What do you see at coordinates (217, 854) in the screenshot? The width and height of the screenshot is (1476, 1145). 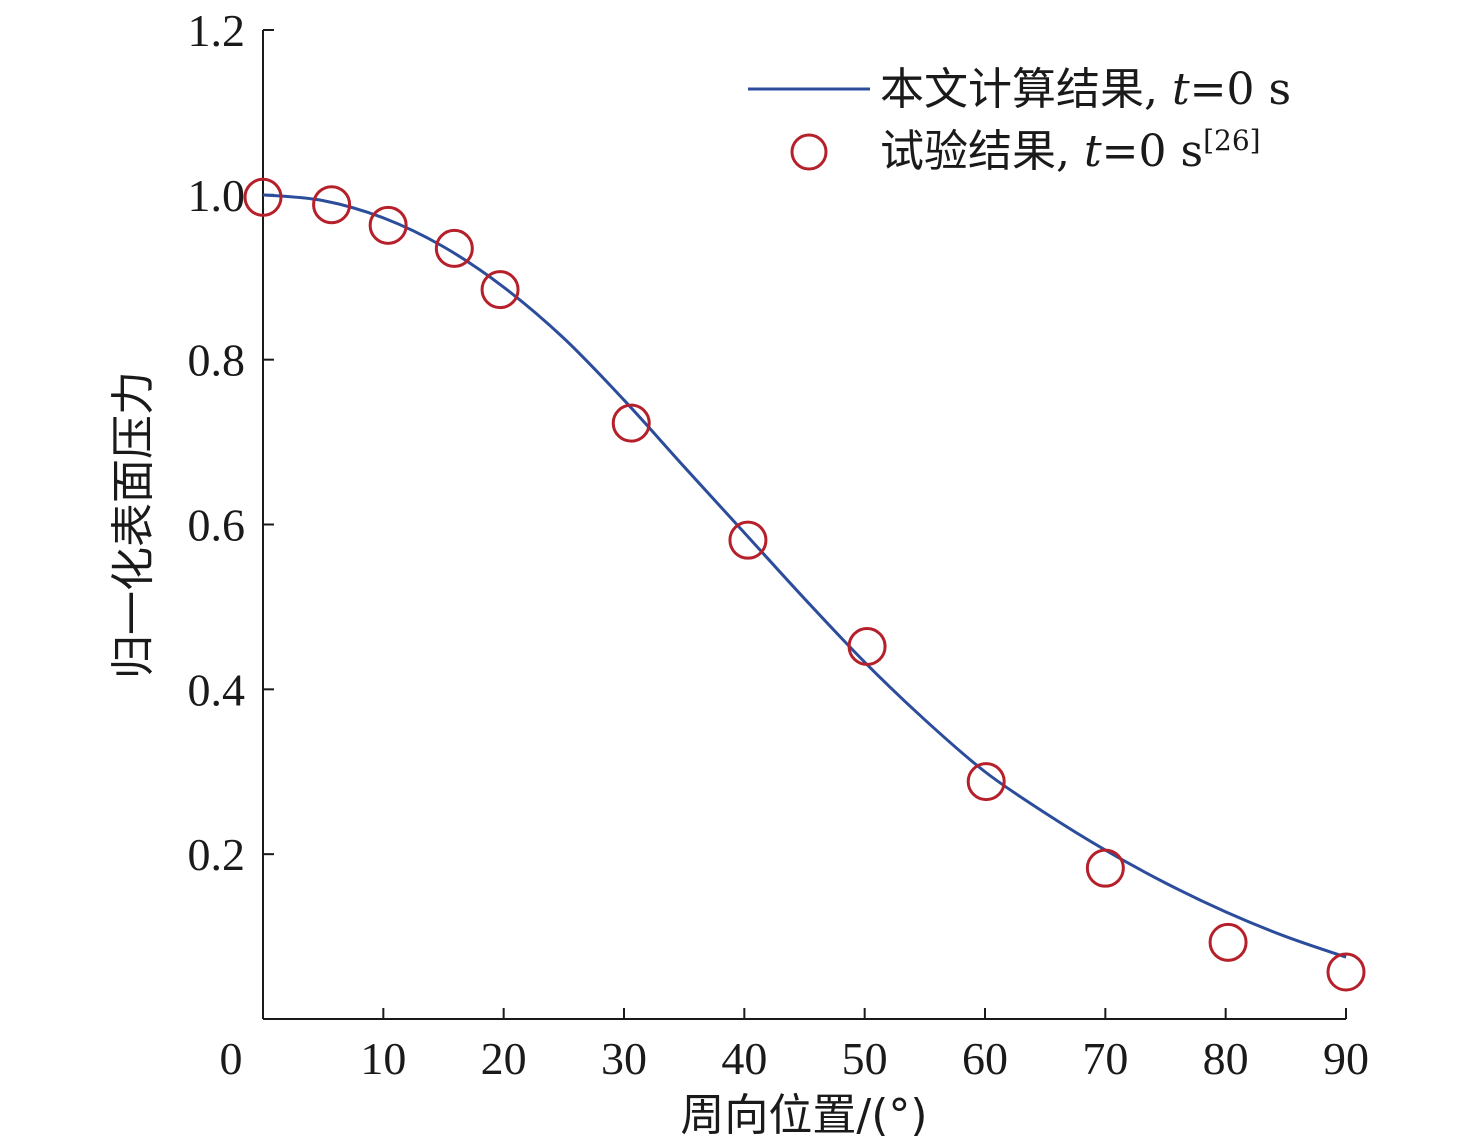 I see `y-tick-label: 0.2` at bounding box center [217, 854].